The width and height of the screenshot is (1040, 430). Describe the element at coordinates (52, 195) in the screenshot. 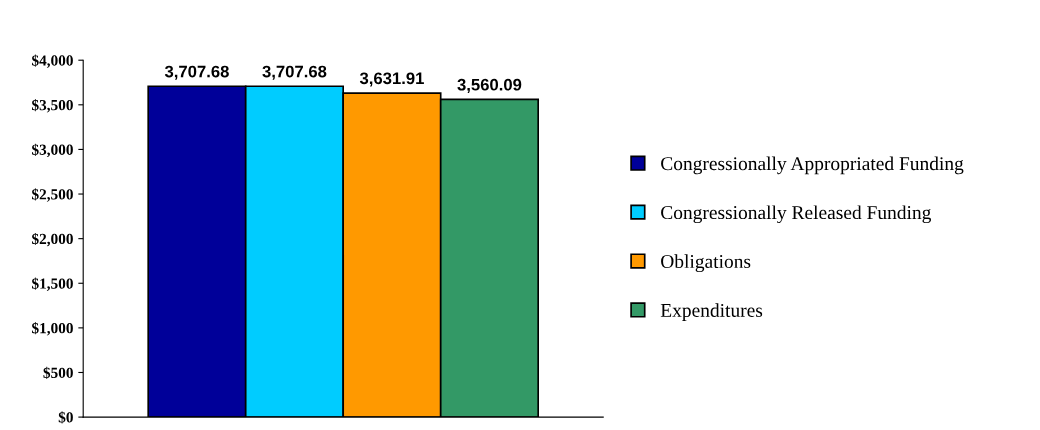

I see `y-tick-label: $2,500` at that location.